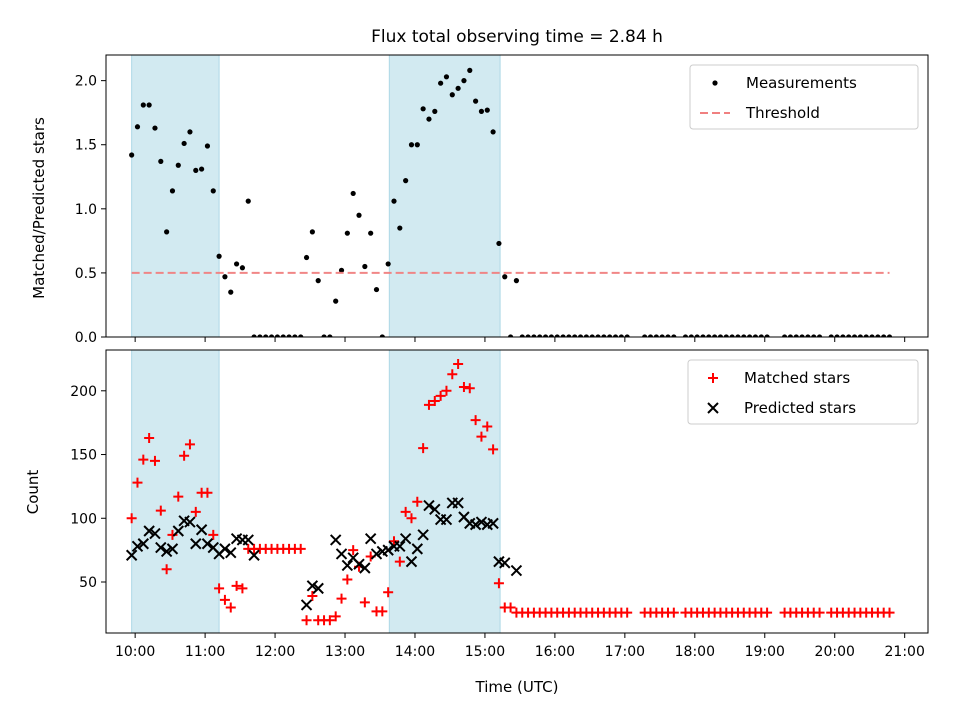 The height and width of the screenshot is (724, 960). What do you see at coordinates (555, 652) in the screenshot?
I see `x-tick-label: 16:00` at bounding box center [555, 652].